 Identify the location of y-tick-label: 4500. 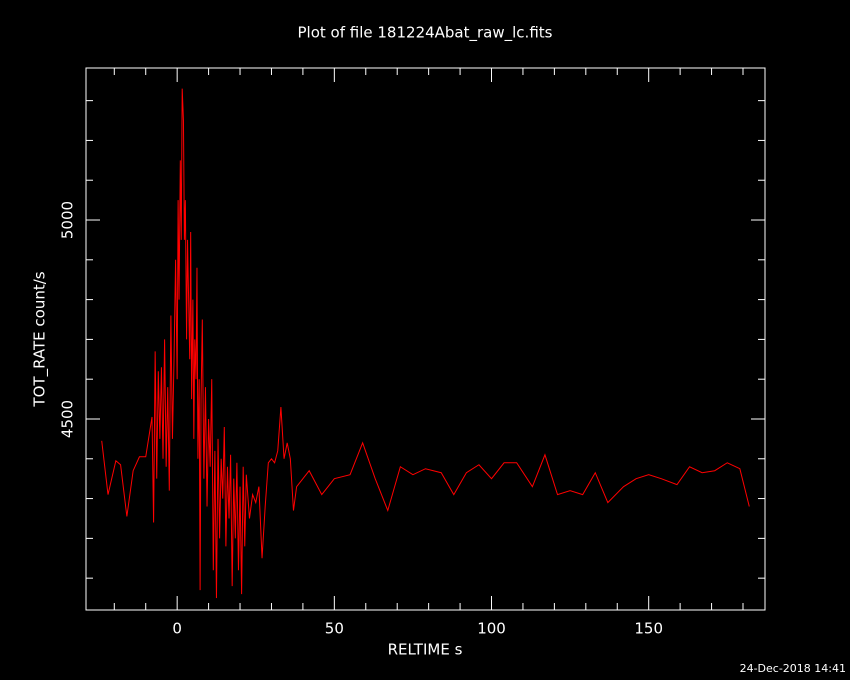
(68, 419).